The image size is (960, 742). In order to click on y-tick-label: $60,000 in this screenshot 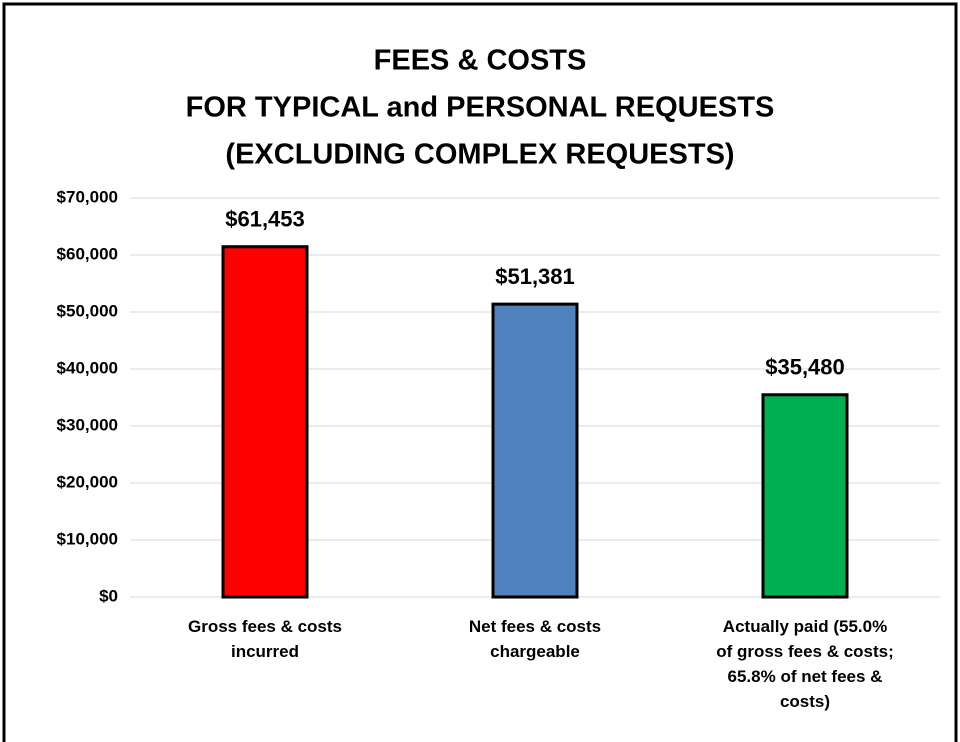, I will do `click(87, 253)`.